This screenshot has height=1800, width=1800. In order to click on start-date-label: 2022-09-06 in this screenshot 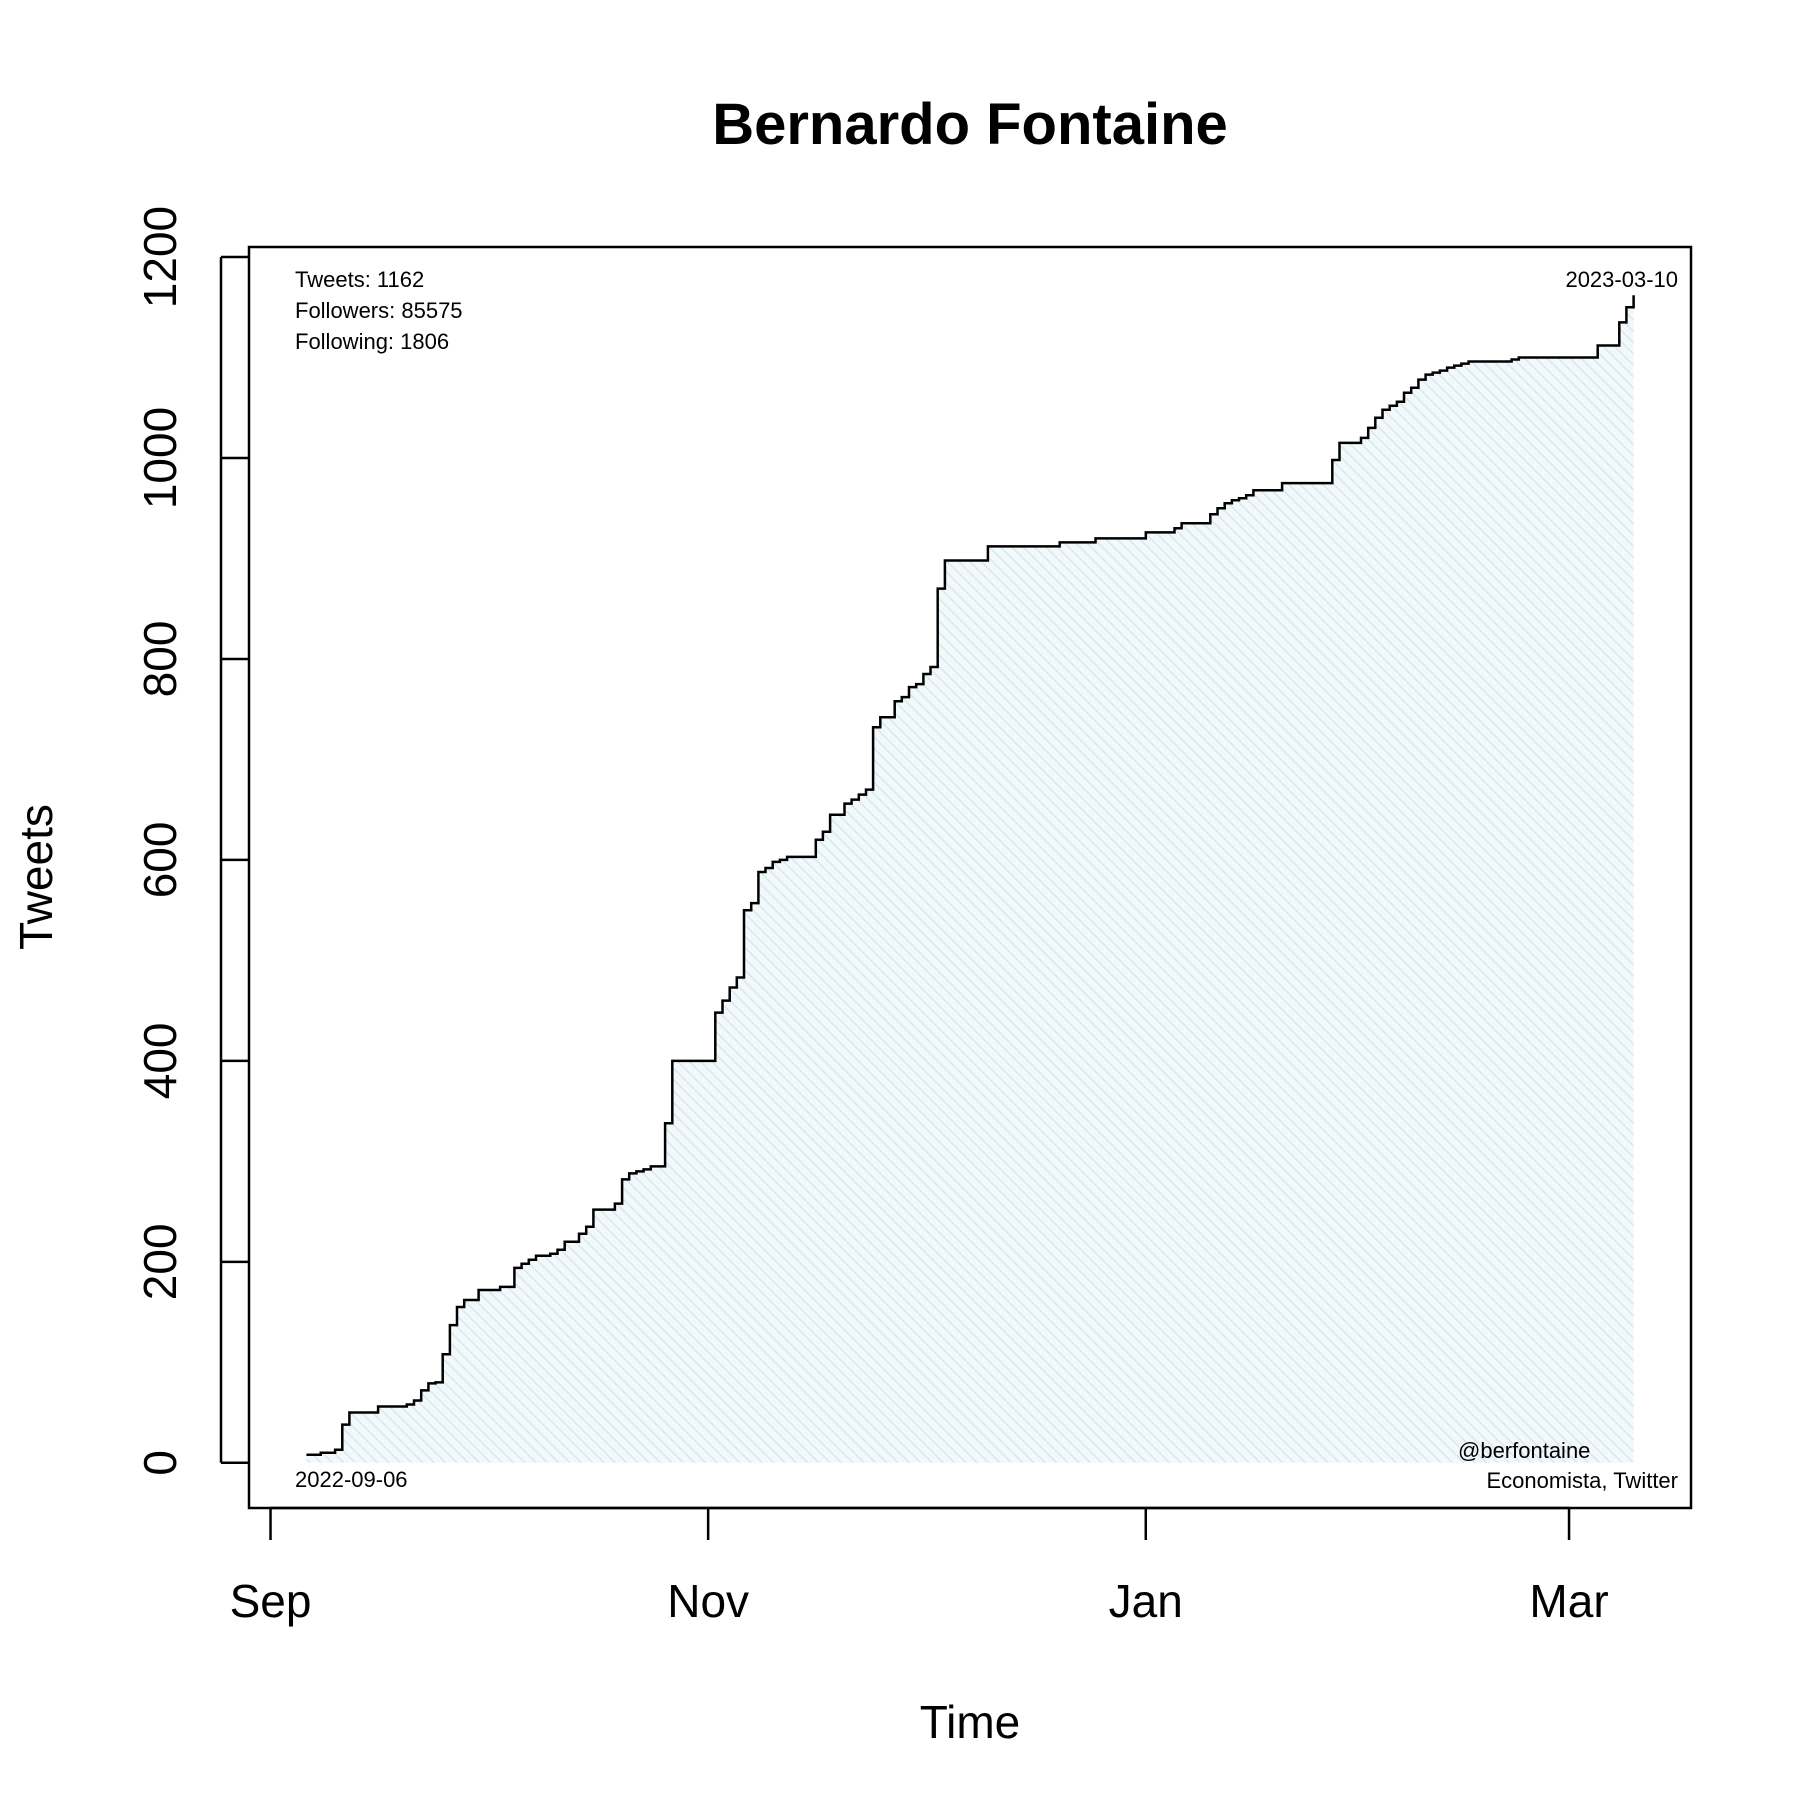, I will do `click(351, 1479)`.